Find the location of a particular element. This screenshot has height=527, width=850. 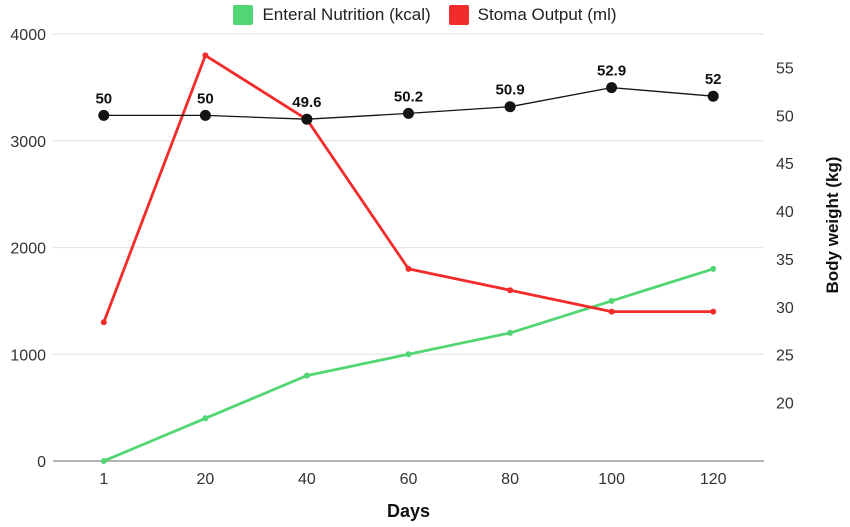

x-axis-tick-label-1: 1 is located at coordinates (103, 479).